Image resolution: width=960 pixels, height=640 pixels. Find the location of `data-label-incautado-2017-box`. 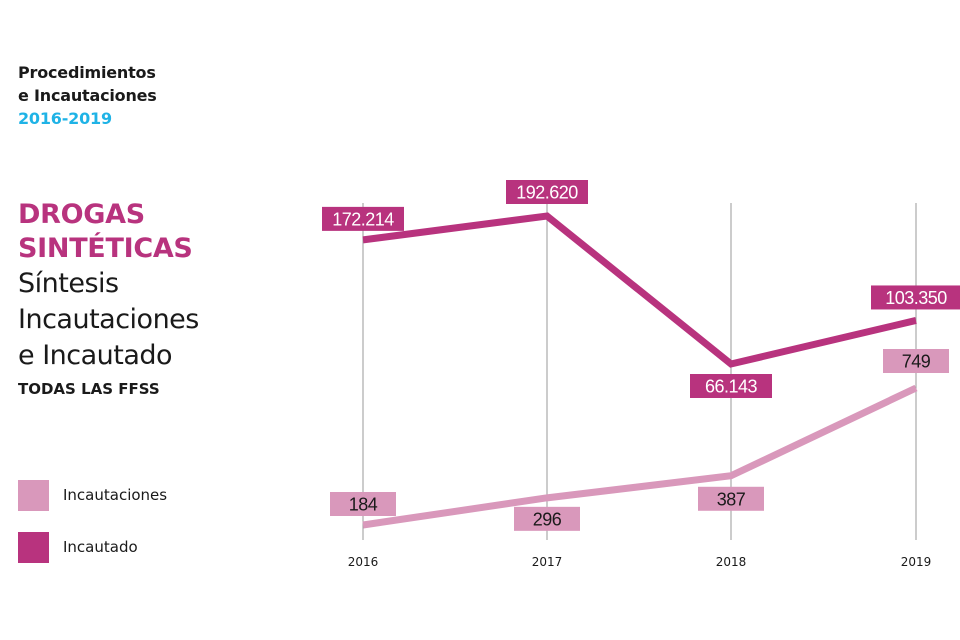

data-label-incautado-2017-box is located at coordinates (547, 192).